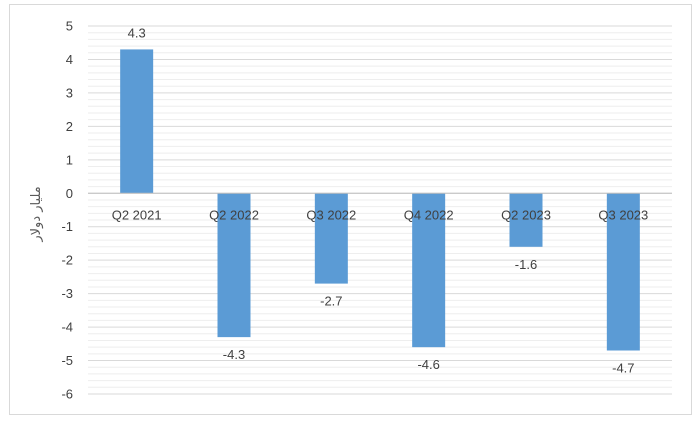  I want to click on bar-q4-2022, so click(429, 270).